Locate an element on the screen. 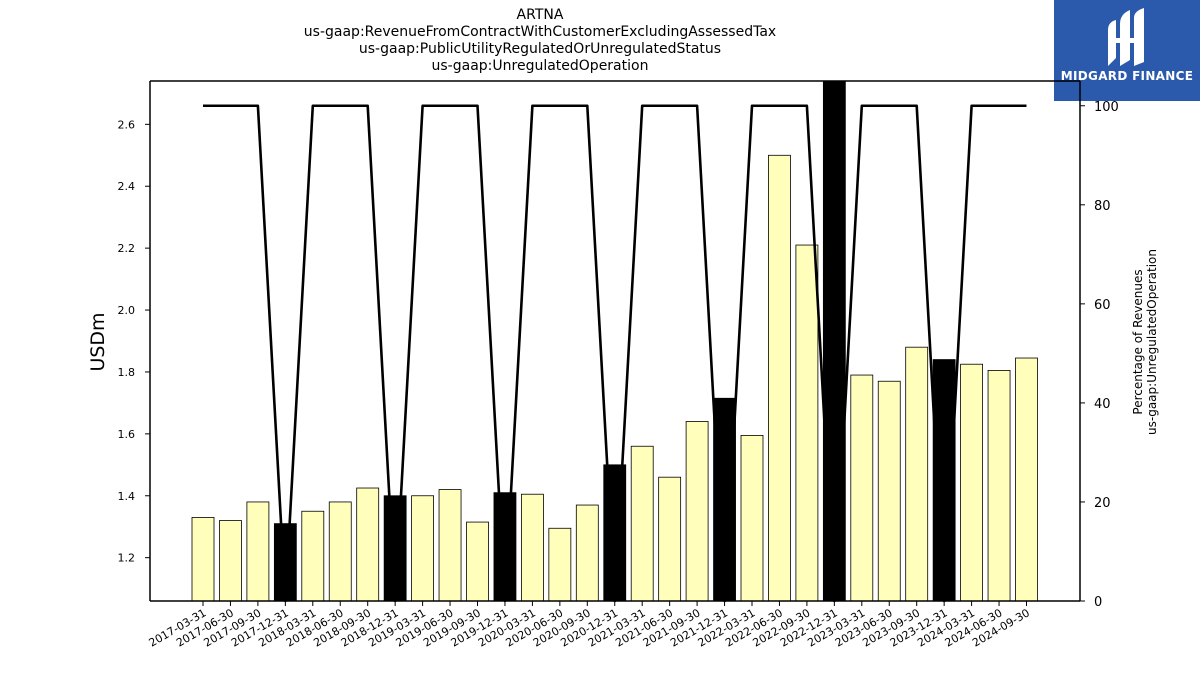  y-tick-label: 1.4 is located at coordinates (127, 496).